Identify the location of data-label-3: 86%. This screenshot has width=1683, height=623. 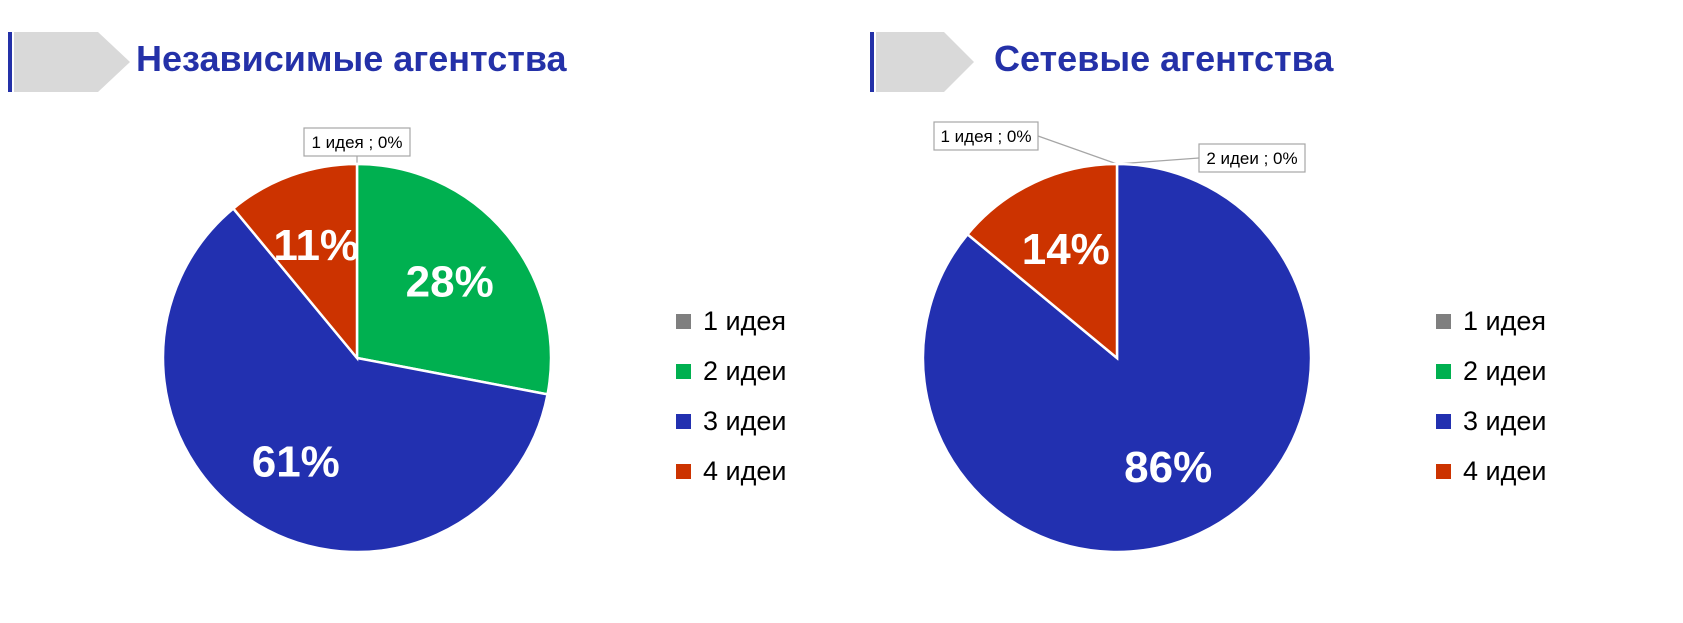
(1168, 467).